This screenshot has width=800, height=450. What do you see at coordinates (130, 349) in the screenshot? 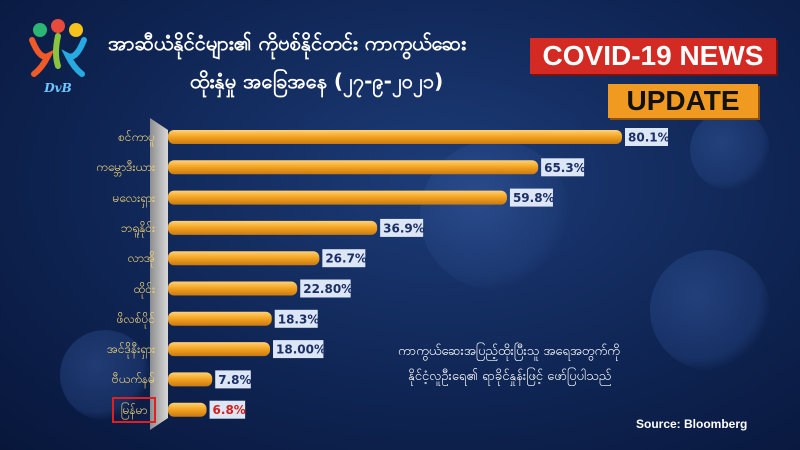
I see `category-label-7: အင်ဒိုနီးရှား` at bounding box center [130, 349].